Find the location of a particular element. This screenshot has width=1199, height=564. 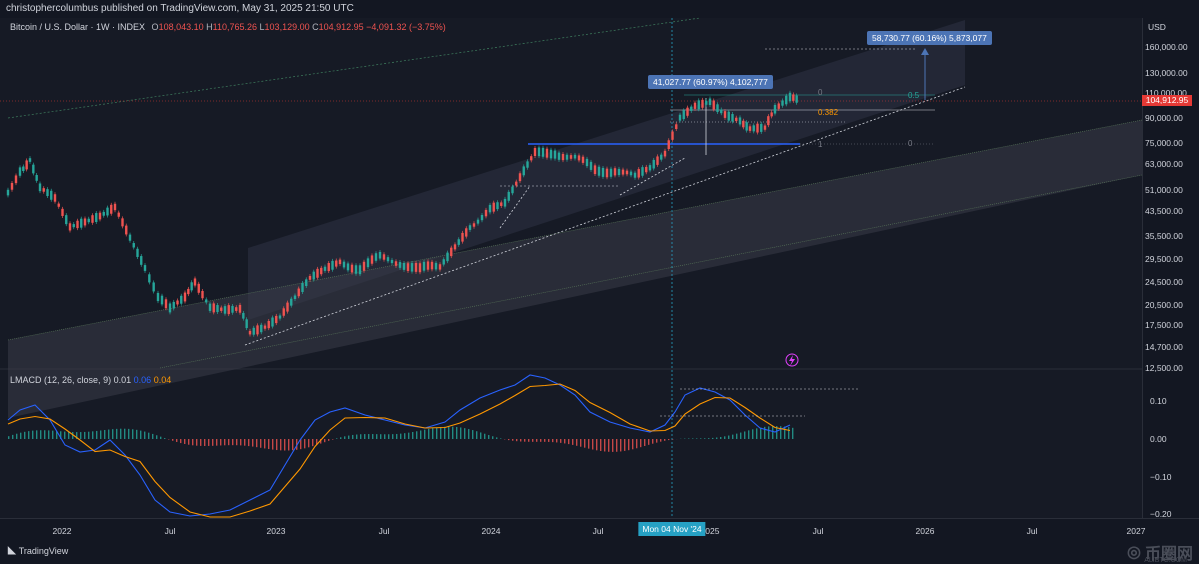

price-tick-label: 75,000.00 is located at coordinates (1164, 143).